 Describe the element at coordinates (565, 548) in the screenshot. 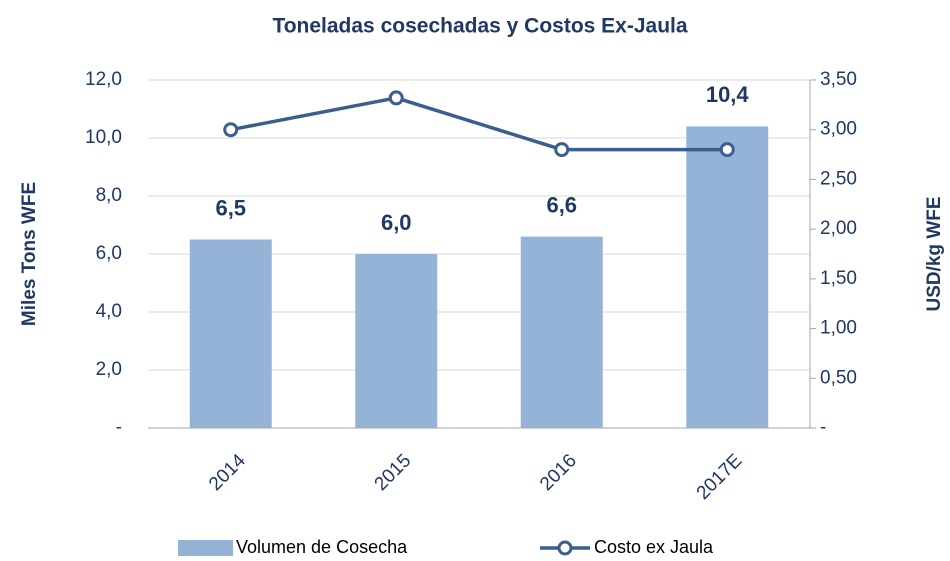

I see `legend-marker` at that location.